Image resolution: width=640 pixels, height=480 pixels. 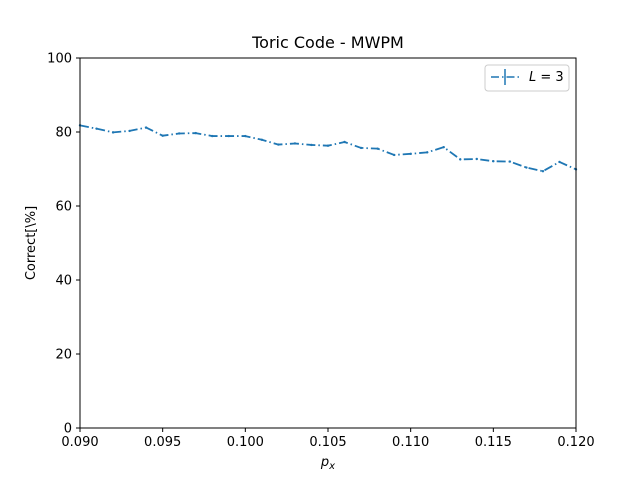 What do you see at coordinates (532, 77) in the screenshot?
I see `legend-entry-italic: L` at bounding box center [532, 77].